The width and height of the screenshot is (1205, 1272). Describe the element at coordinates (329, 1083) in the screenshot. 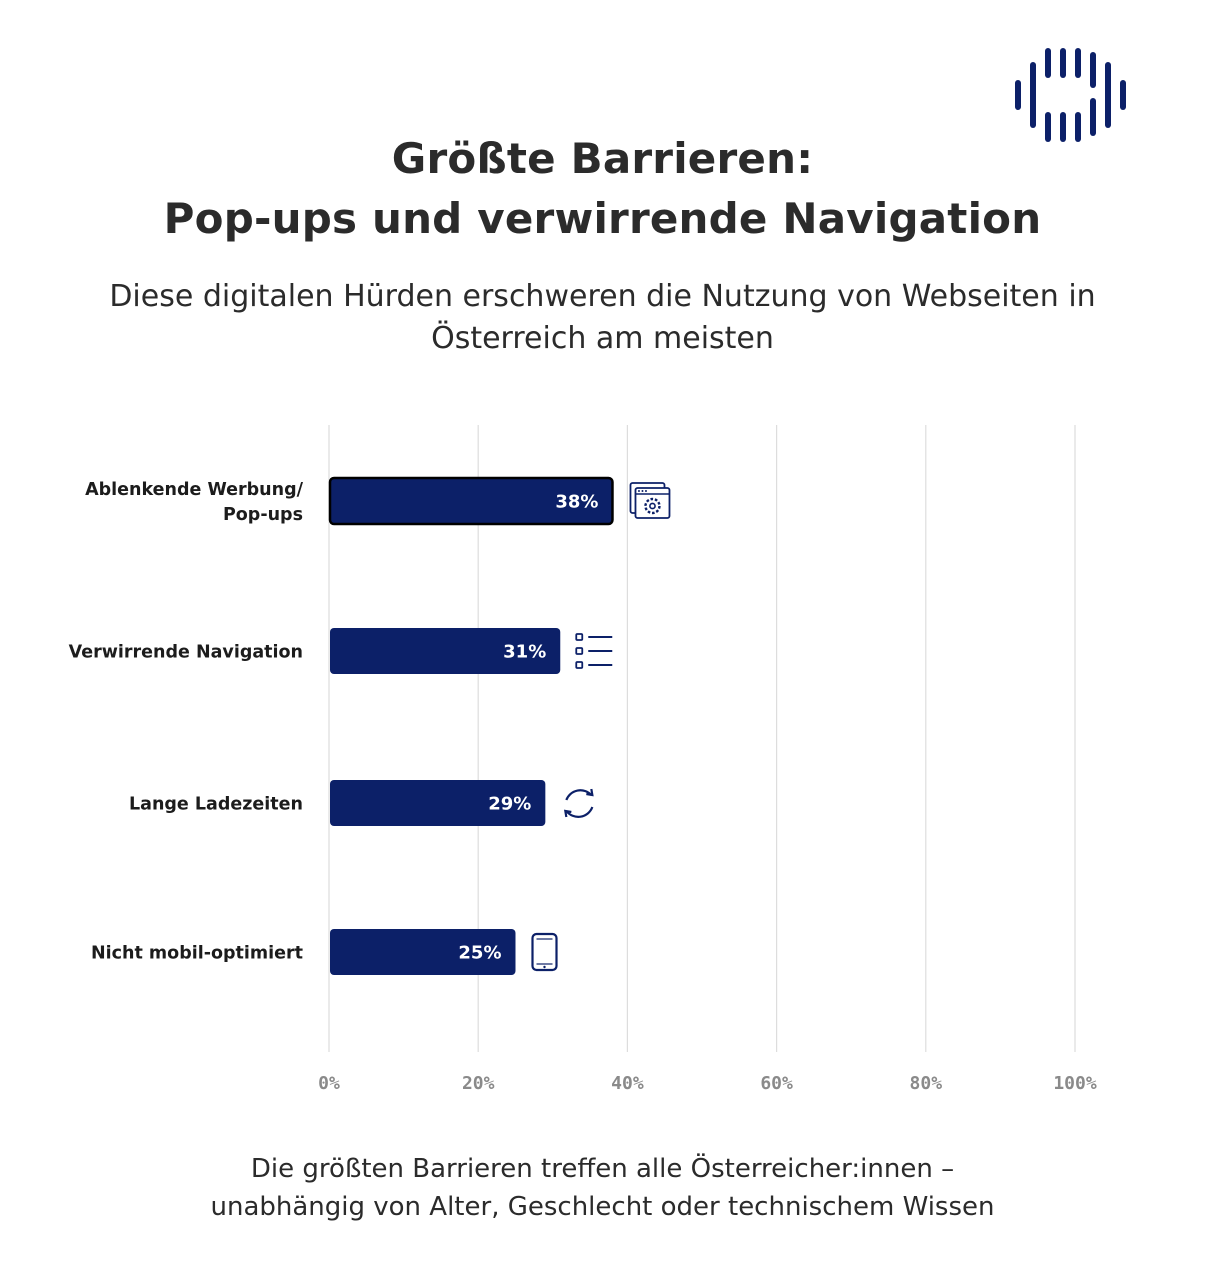

I see `x-tick-label: 0%` at that location.